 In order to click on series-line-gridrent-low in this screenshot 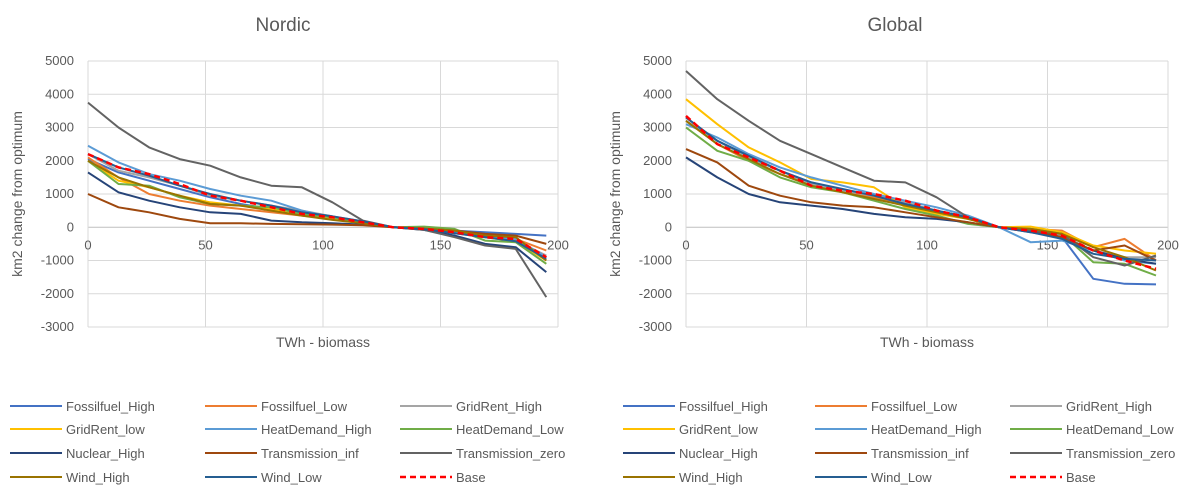, I will do `click(921, 176)`.